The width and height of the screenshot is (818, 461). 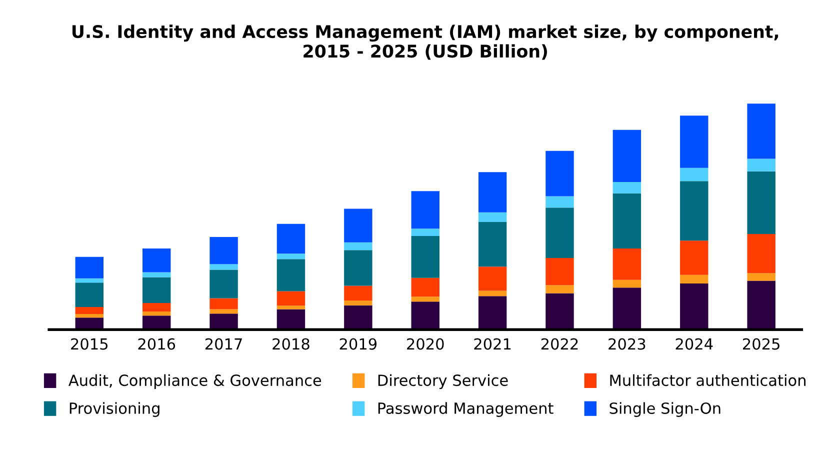 I want to click on legend-label: Single Sign-On, so click(x=665, y=409).